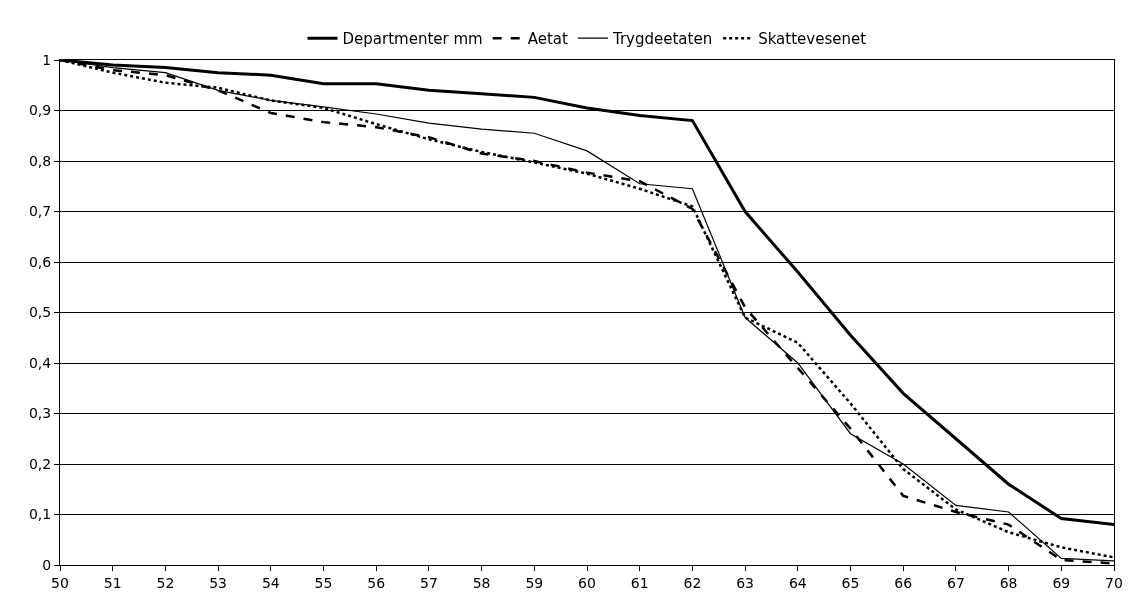  I want to click on x-tick-label: 66, so click(903, 582).